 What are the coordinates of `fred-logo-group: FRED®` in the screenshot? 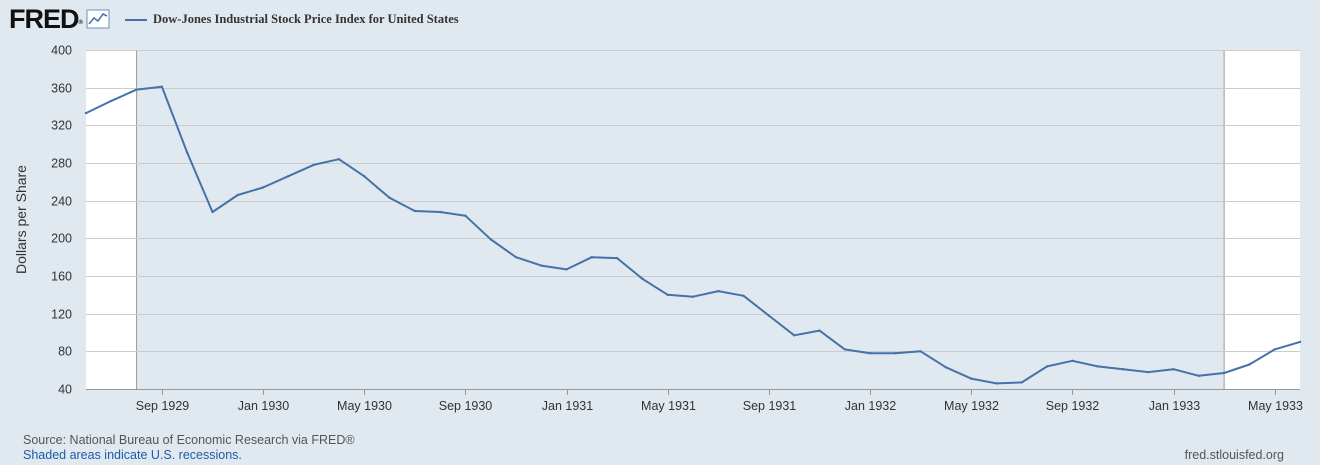 It's located at (59, 19).